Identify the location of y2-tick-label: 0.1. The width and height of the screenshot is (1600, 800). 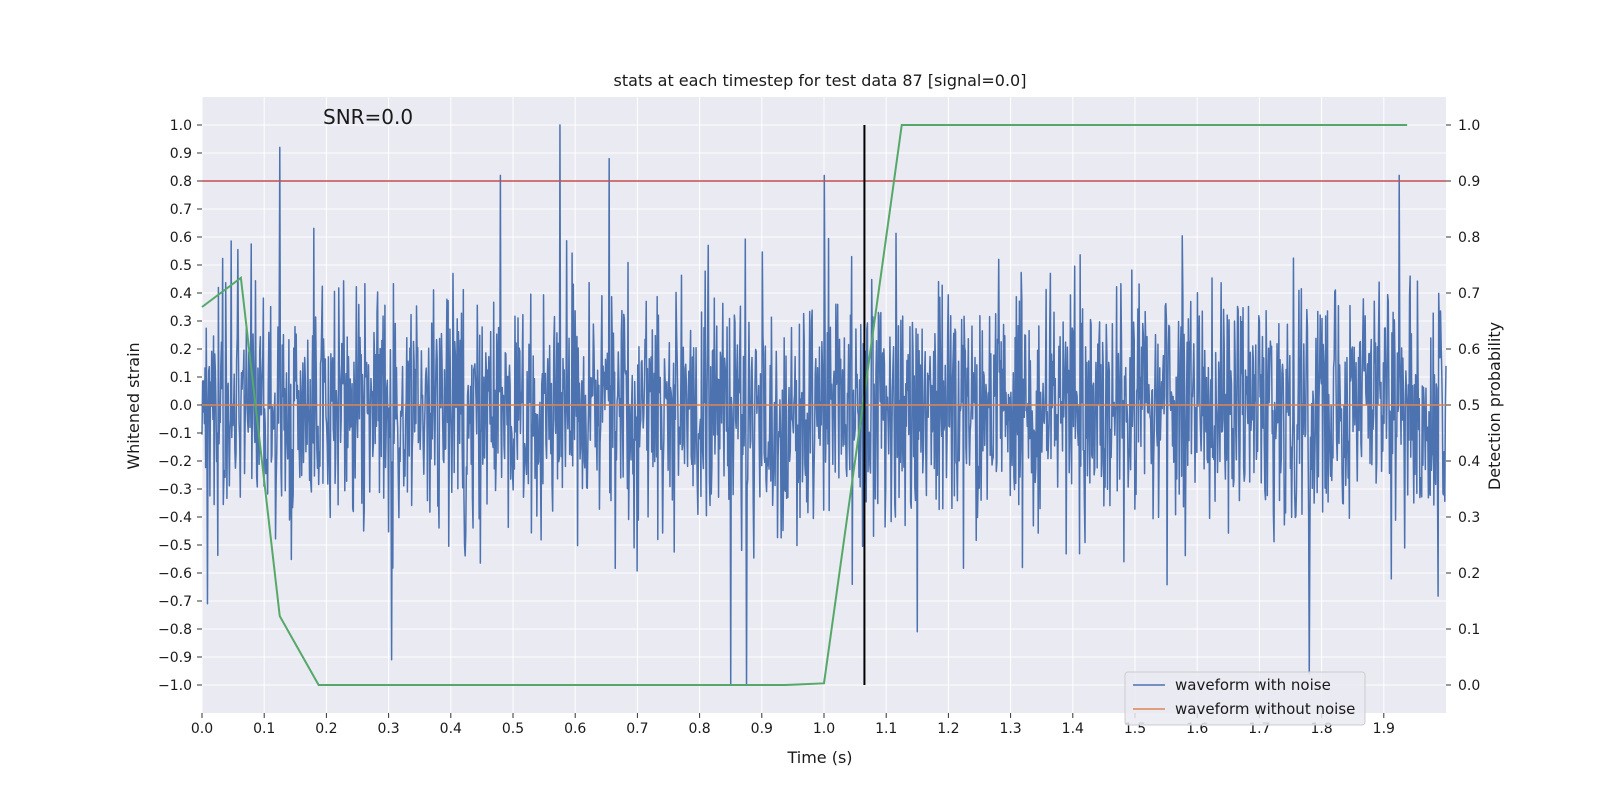
(1469, 630).